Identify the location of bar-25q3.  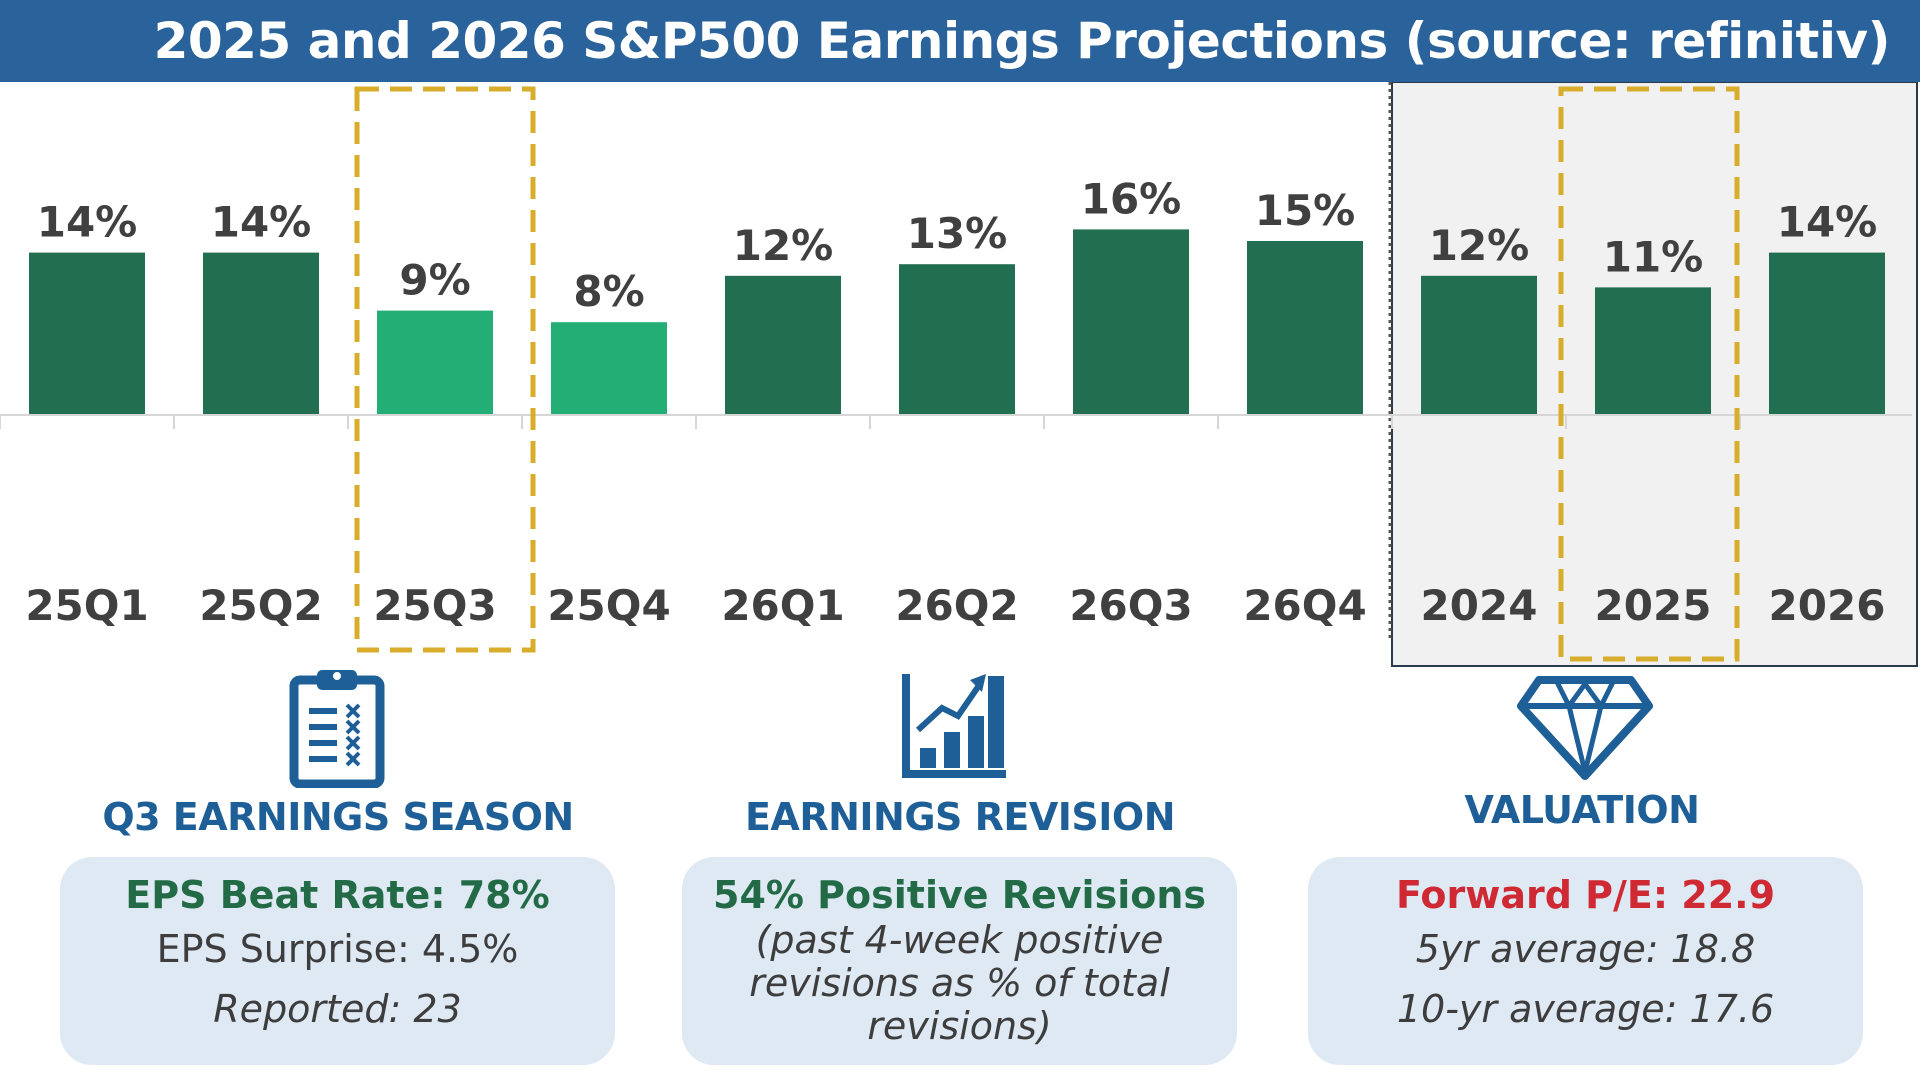
(435, 362).